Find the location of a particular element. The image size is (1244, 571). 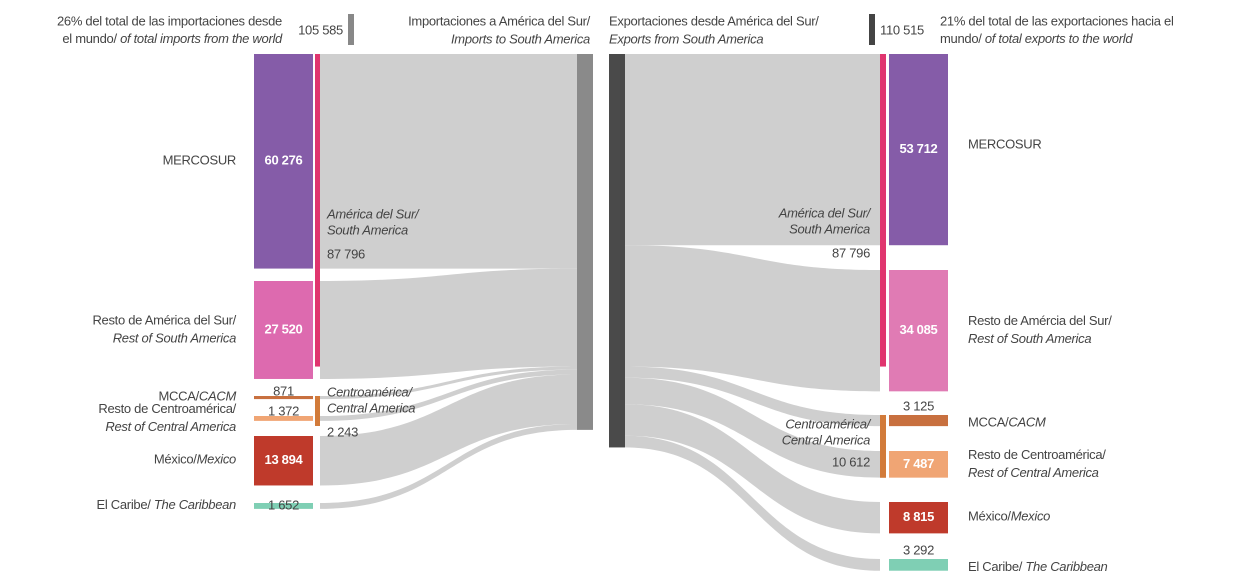

group-value: 2 243 is located at coordinates (342, 431).